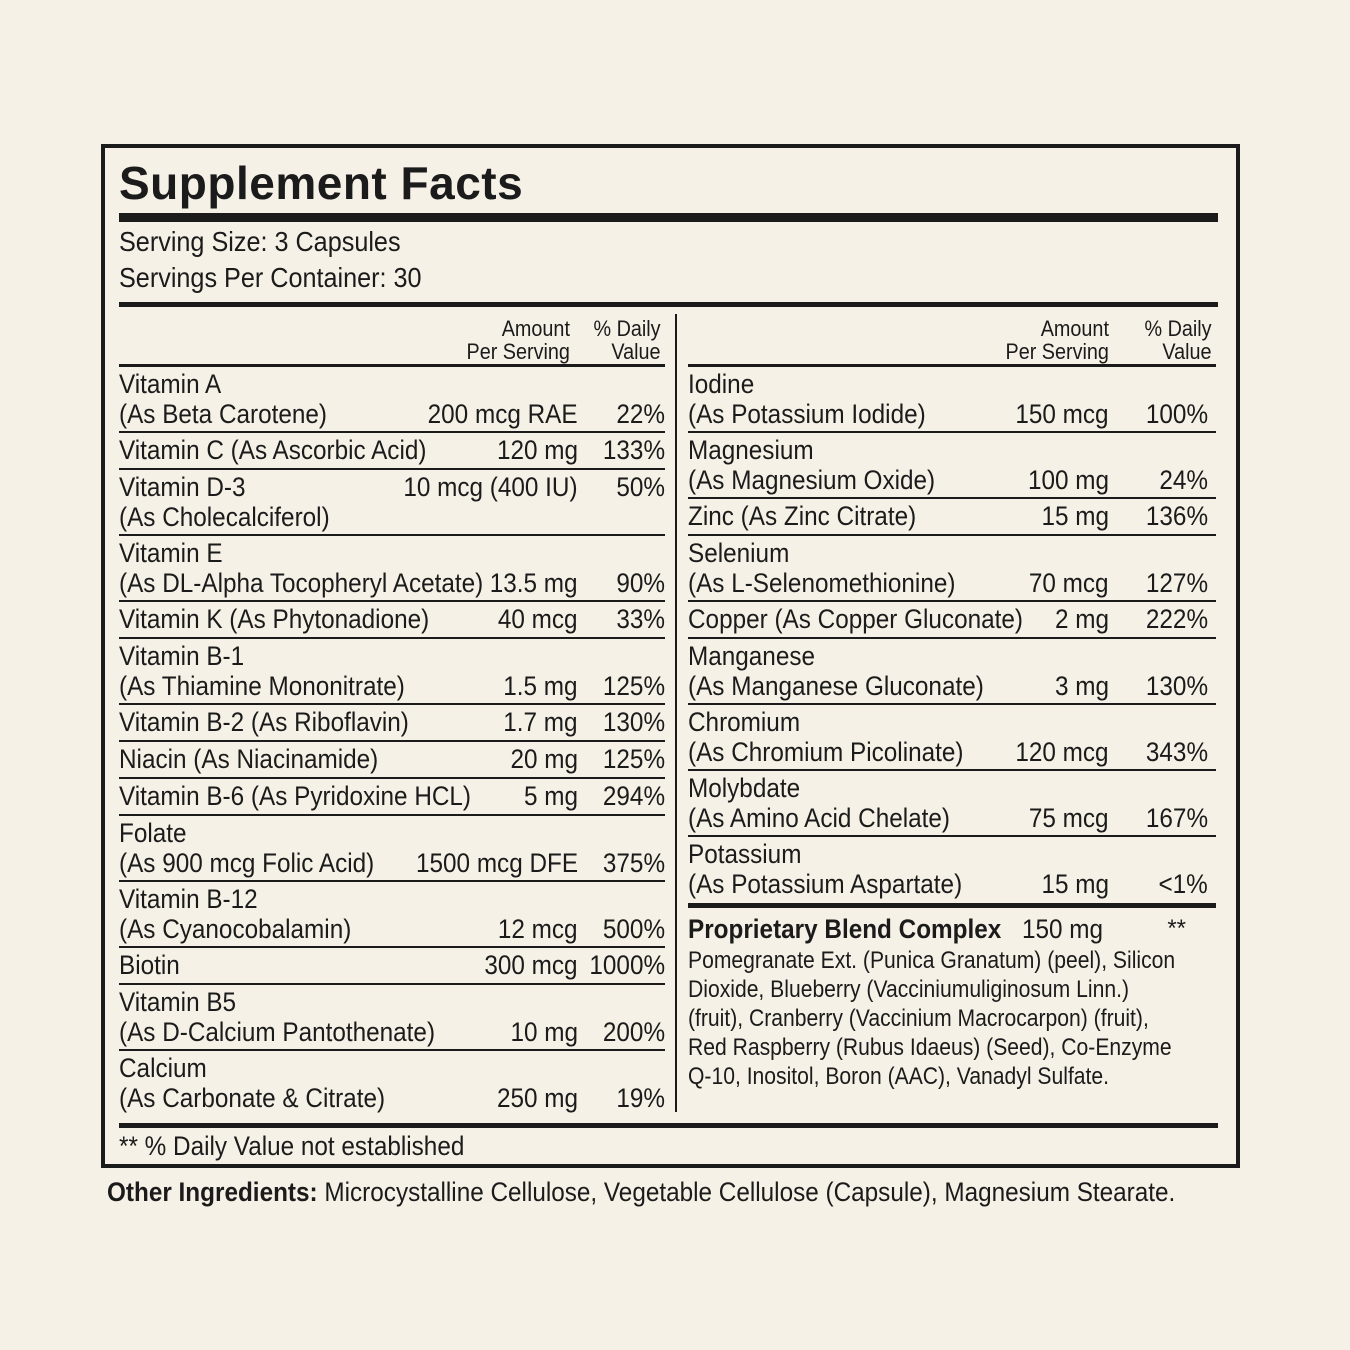 This screenshot has height=1350, width=1350. What do you see at coordinates (392, 760) in the screenshot?
I see `table-row: Niacin (As Niacinamide) 20 mg 125%` at bounding box center [392, 760].